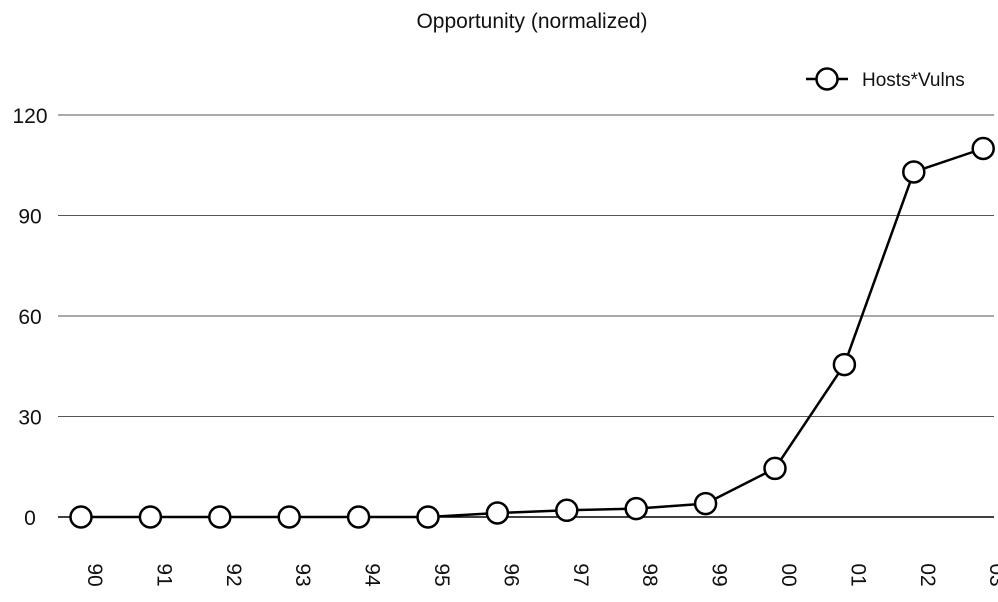  What do you see at coordinates (441, 574) in the screenshot?
I see `x-tick-label: 95` at bounding box center [441, 574].